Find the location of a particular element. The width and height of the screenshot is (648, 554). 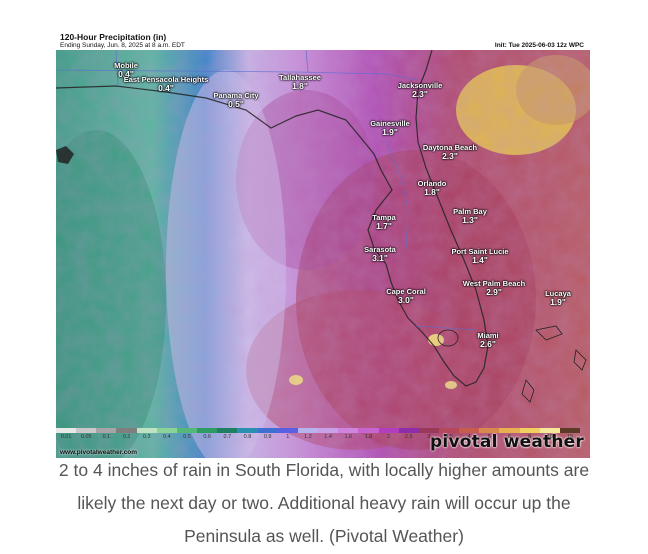

legend-tick-label: 4 is located at coordinates (469, 437).